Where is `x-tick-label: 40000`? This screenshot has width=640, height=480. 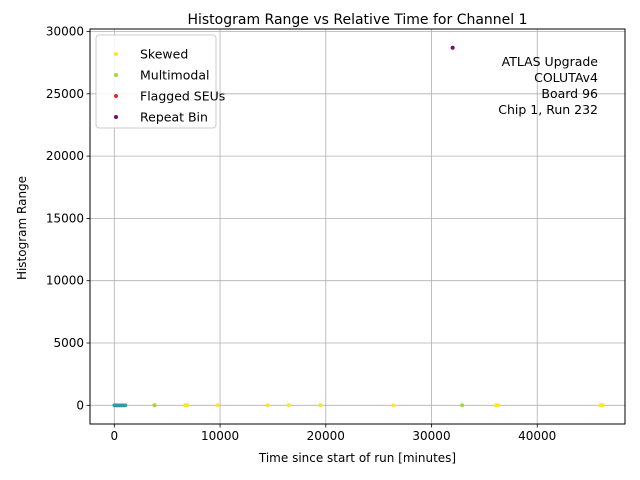 x-tick-label: 40000 is located at coordinates (537, 436).